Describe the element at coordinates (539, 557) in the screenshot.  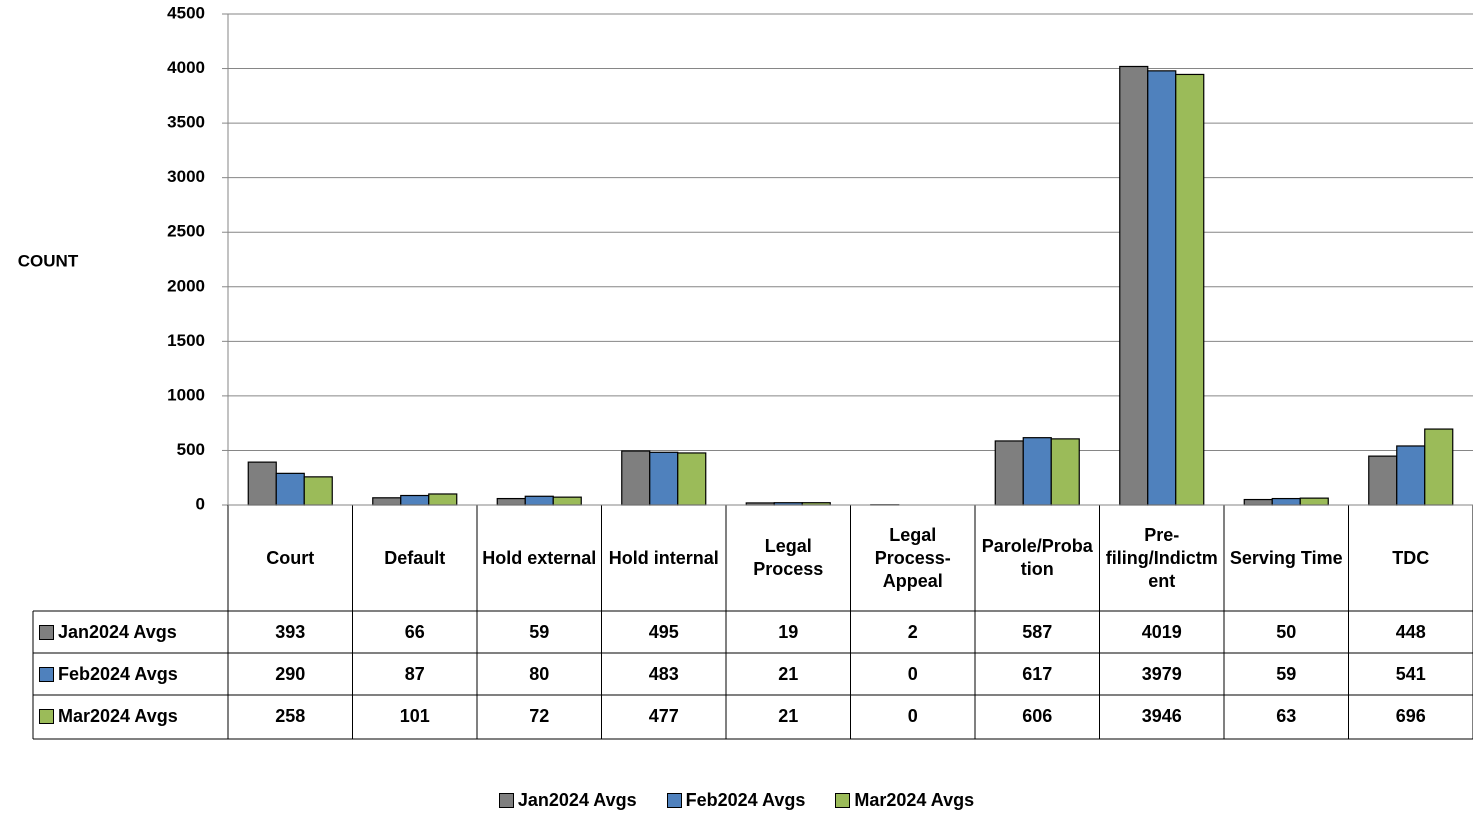
I see `x-tick-label: Hold external` at that location.